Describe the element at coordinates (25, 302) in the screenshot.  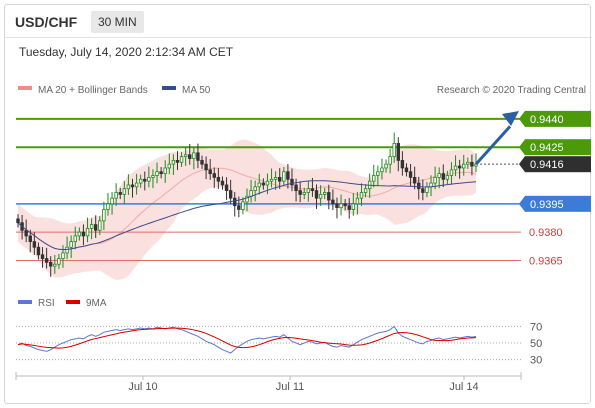
I see `rsi-legend-swatch` at that location.